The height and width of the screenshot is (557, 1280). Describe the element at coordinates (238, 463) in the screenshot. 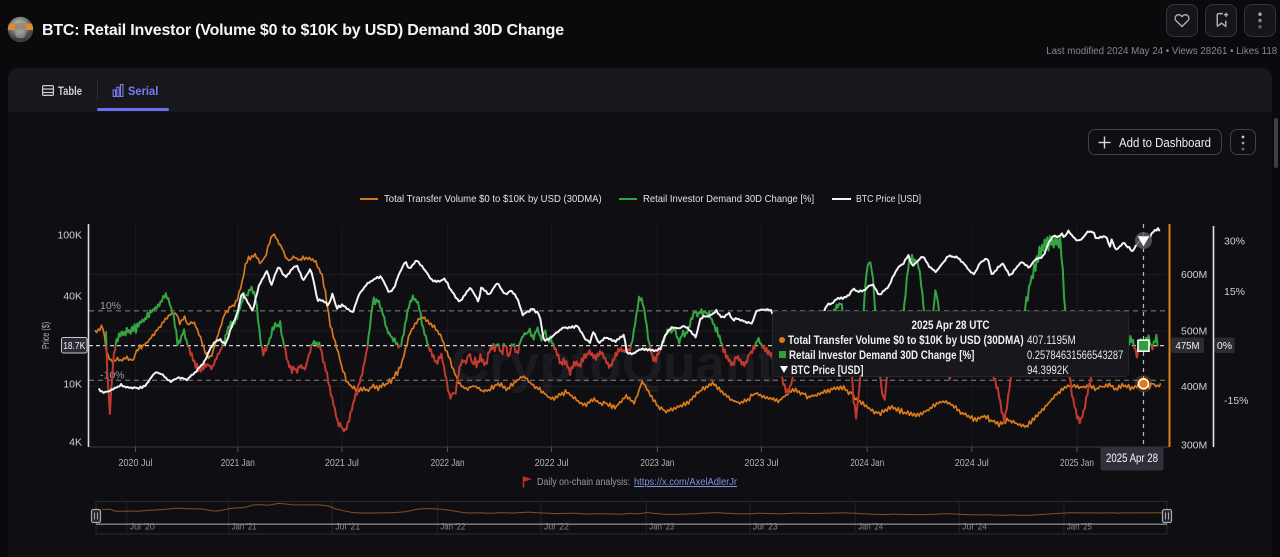

I see `svg-text: 2021 Jan` at that location.